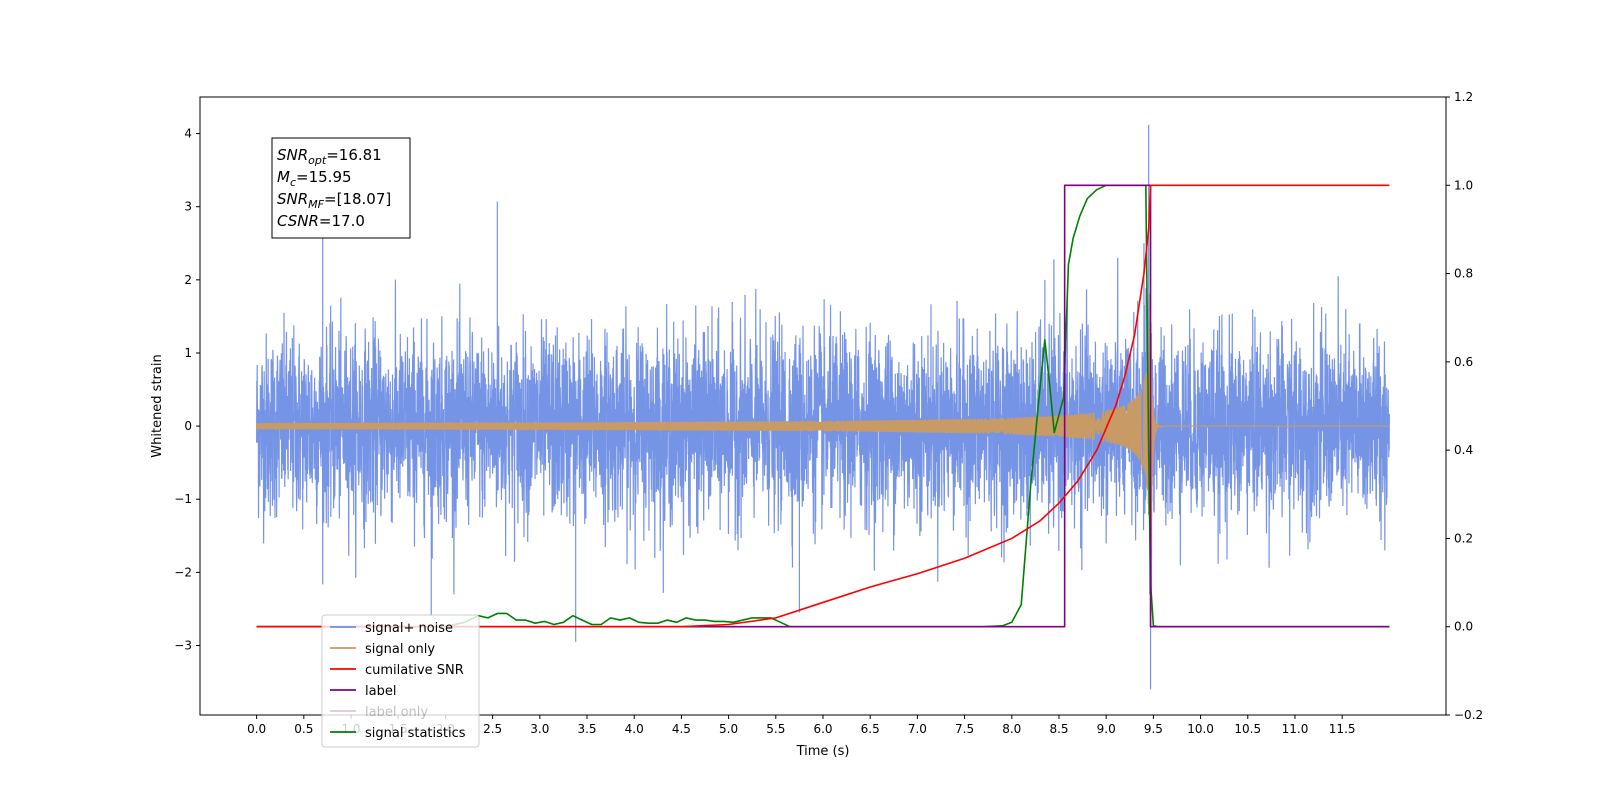 This screenshot has width=1600, height=805. What do you see at coordinates (256, 729) in the screenshot?
I see `x-tick-label: 0.0` at bounding box center [256, 729].